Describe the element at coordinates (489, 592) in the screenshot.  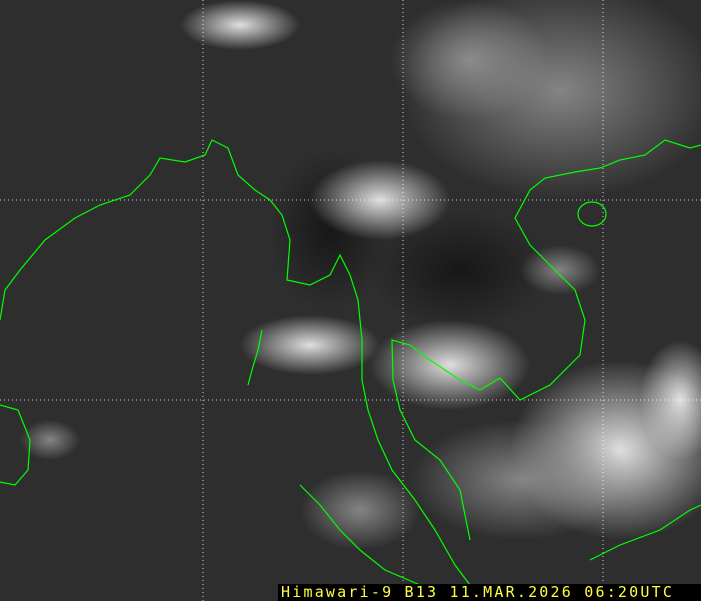
I see `image-caption: Himawari-9 B13 11.MAR.2026 06:20UTC` at that location.